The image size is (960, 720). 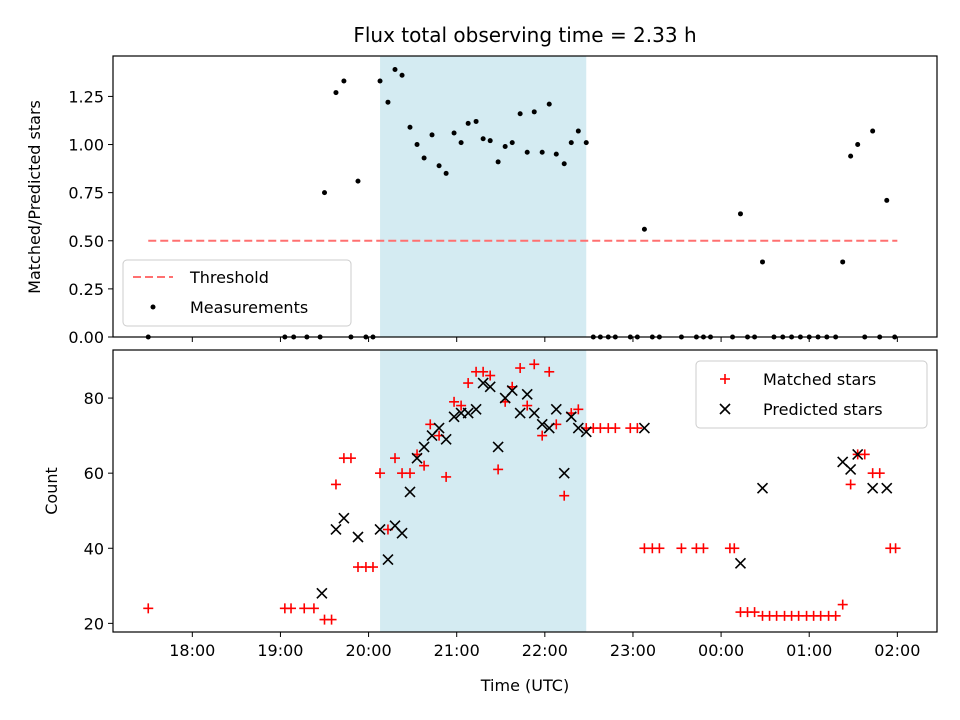 I want to click on bottom-y-tick-label-0: 20, so click(x=94, y=623).